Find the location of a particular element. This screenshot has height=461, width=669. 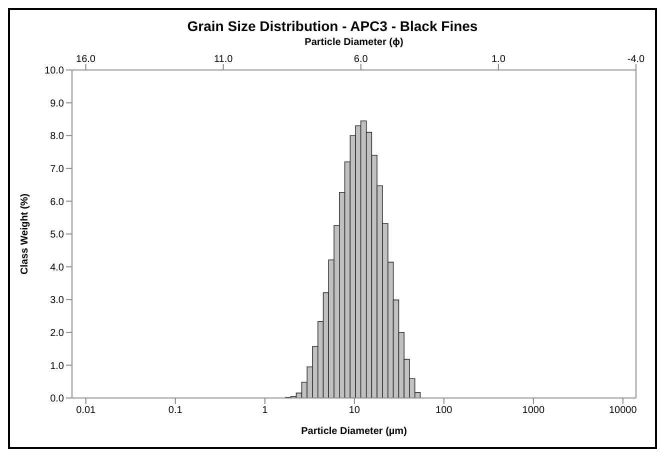

y-axis-title: Class Weight (%) is located at coordinates (25, 234).